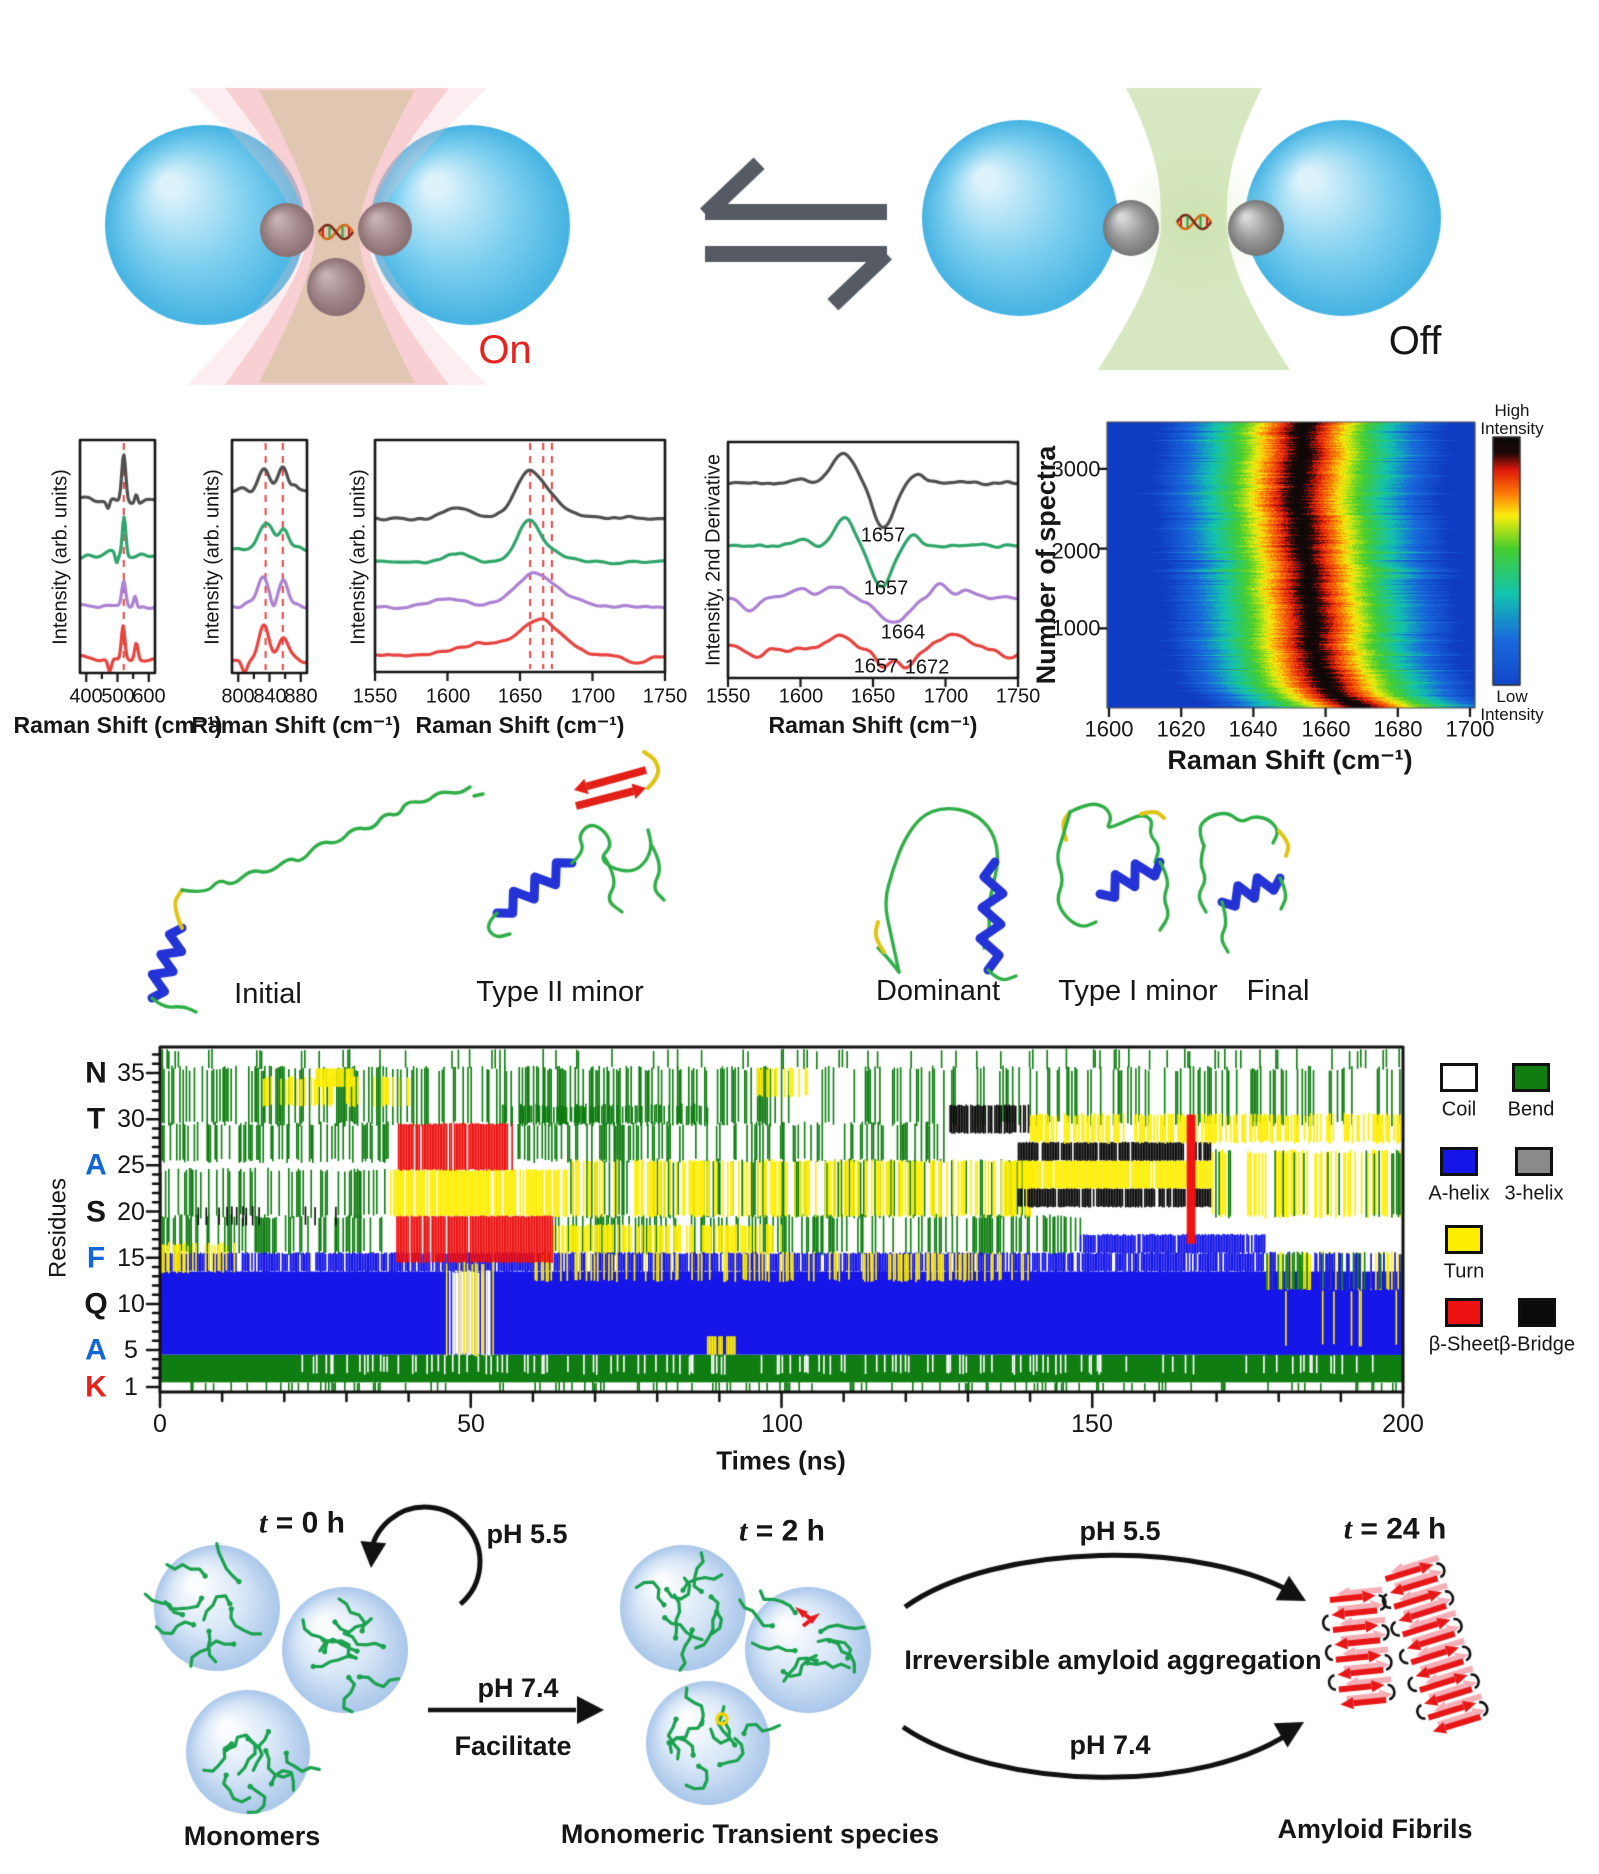 The height and width of the screenshot is (1874, 1599). Describe the element at coordinates (505, 350) in the screenshot. I see `trap-on-label: On` at that location.